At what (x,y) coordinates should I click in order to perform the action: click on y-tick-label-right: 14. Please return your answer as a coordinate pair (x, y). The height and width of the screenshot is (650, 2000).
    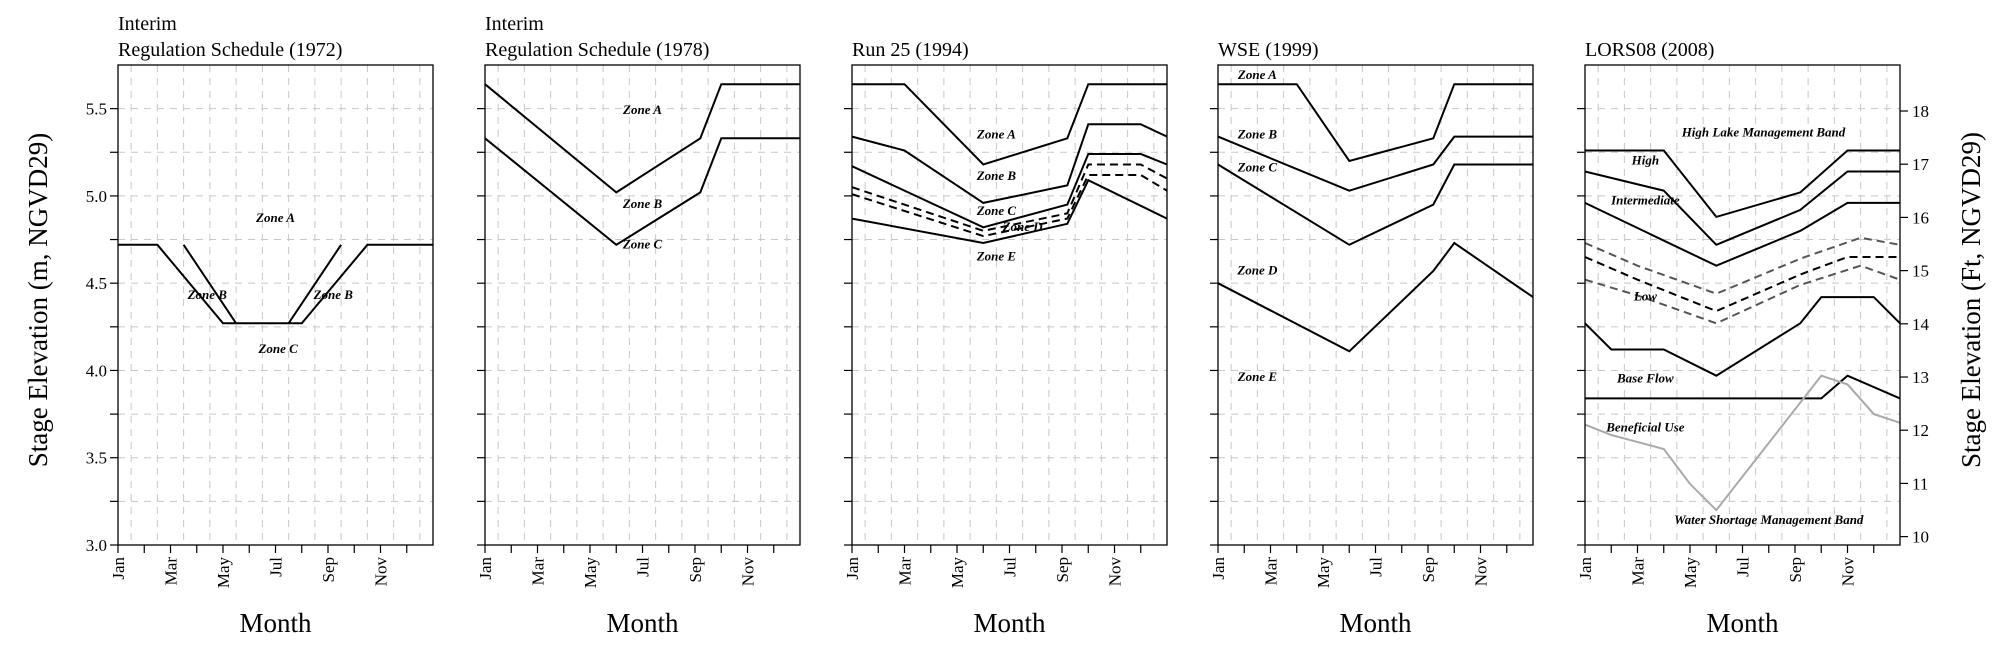
    Looking at the image, I should click on (1921, 324).